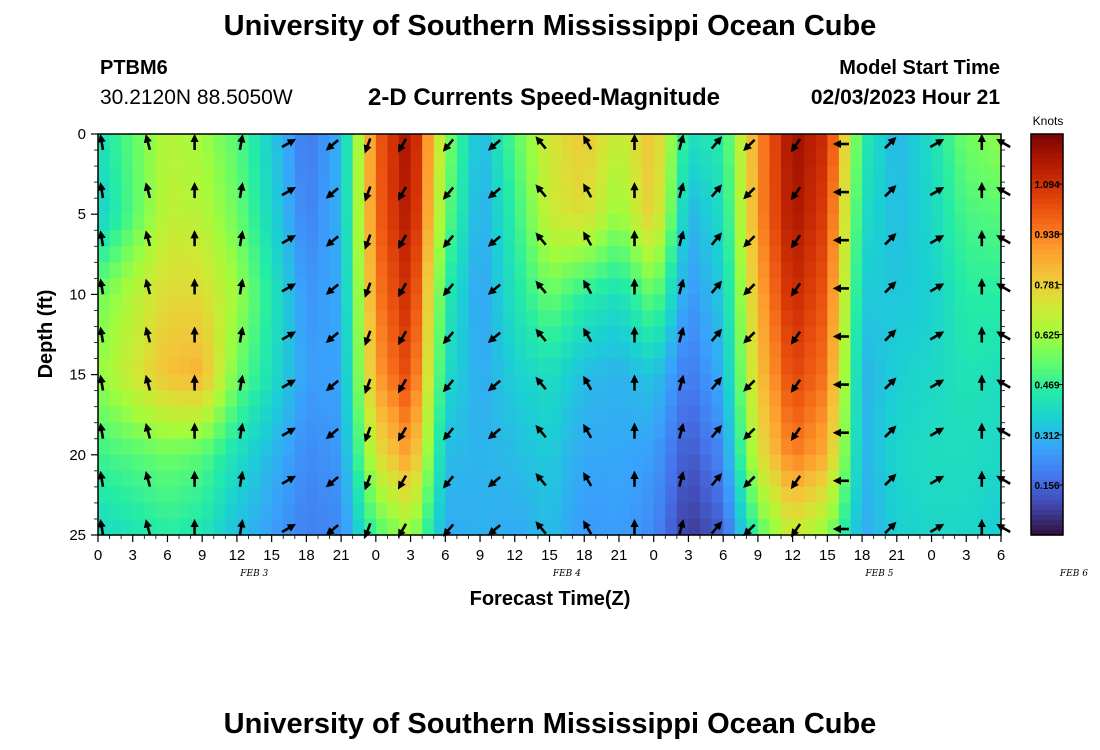 The width and height of the screenshot is (1100, 750). What do you see at coordinates (196, 97) in the screenshot?
I see `station-coordinates: 30.2120N 88.5050W` at bounding box center [196, 97].